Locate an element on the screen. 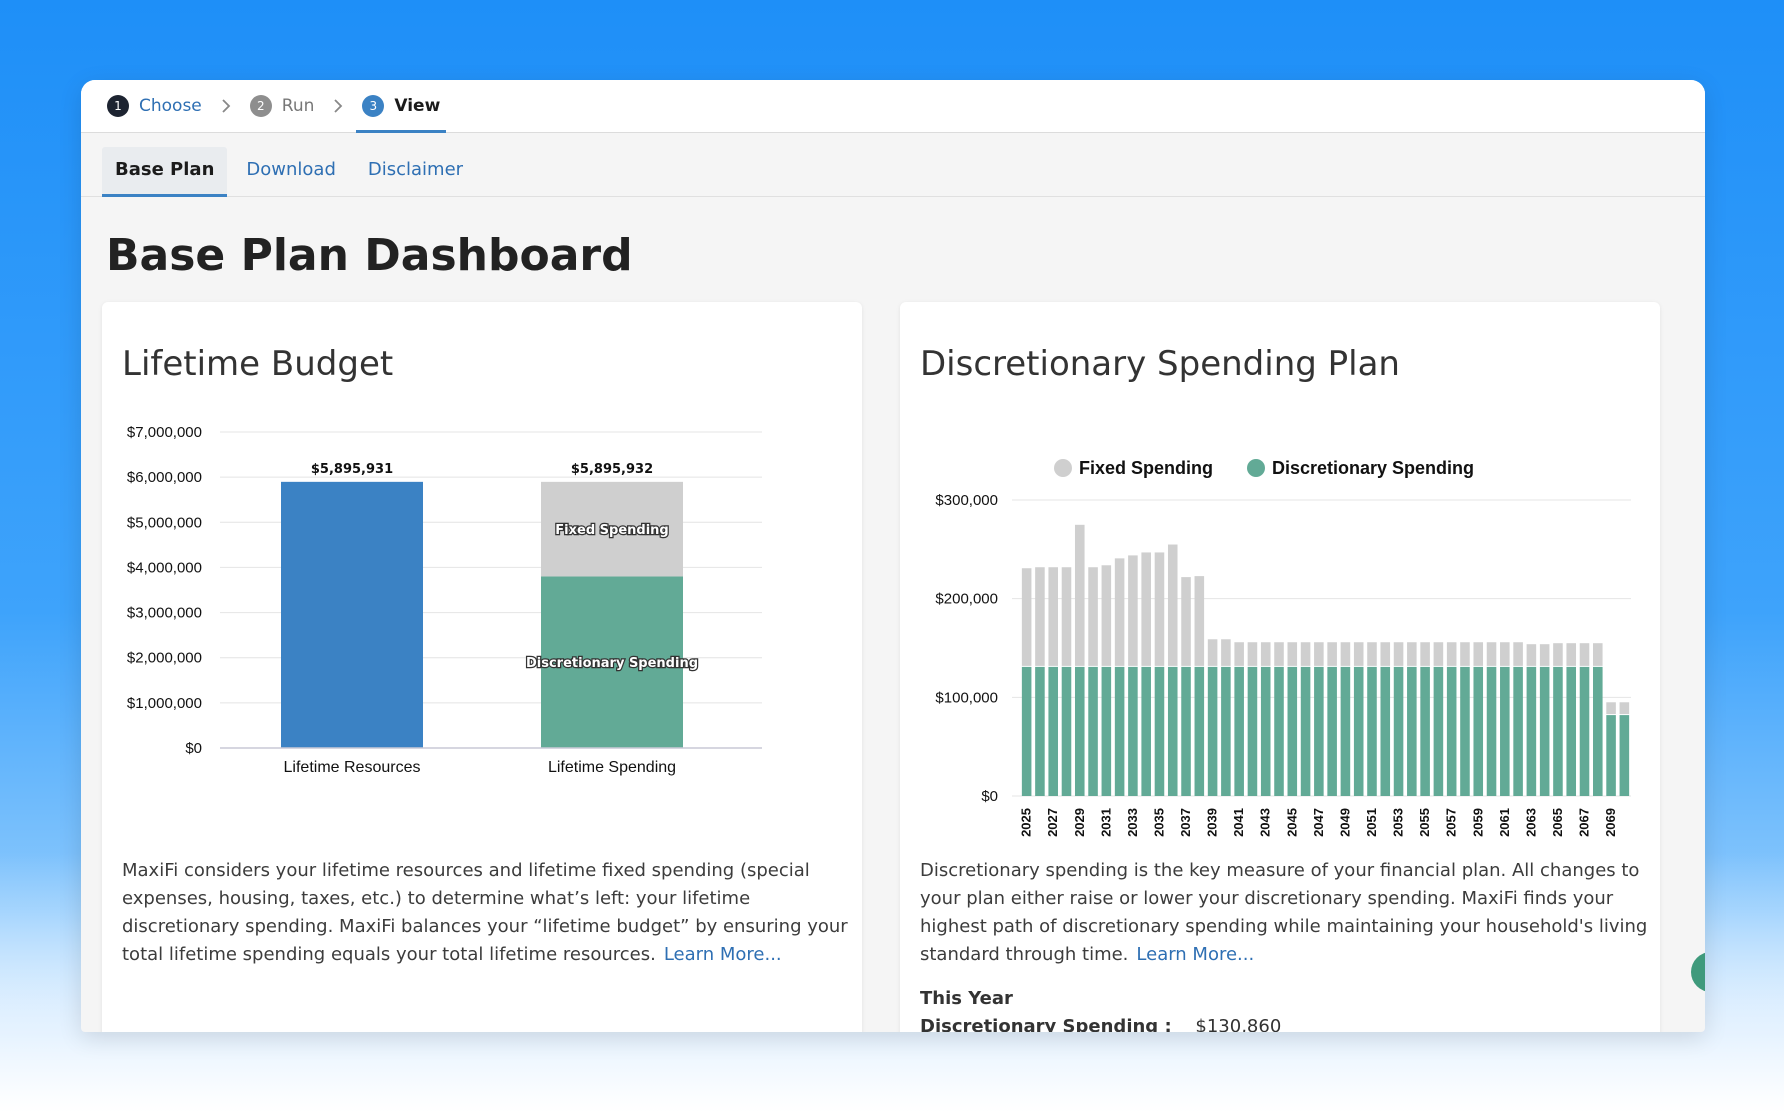 The width and height of the screenshot is (1784, 1113). x-tick-label: 2025 is located at coordinates (1026, 822).